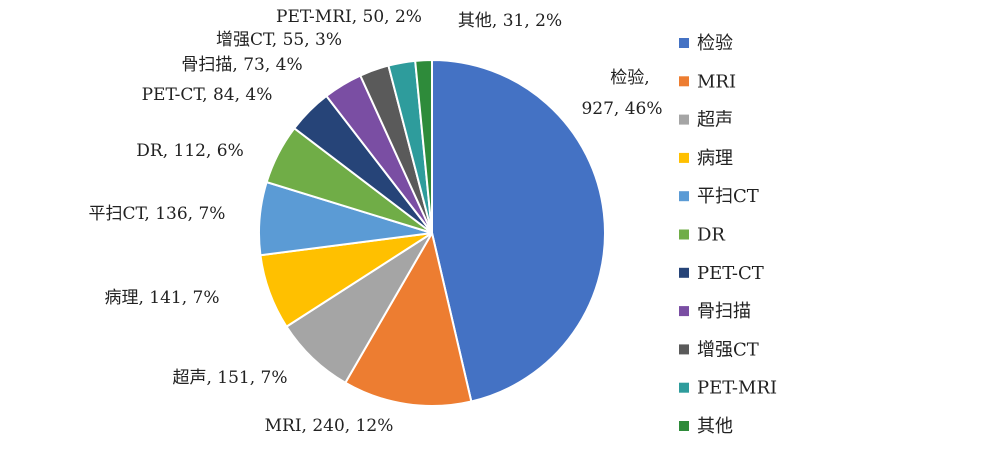  I want to click on legend-item-骨扫描: 骨扫描, so click(715, 311).